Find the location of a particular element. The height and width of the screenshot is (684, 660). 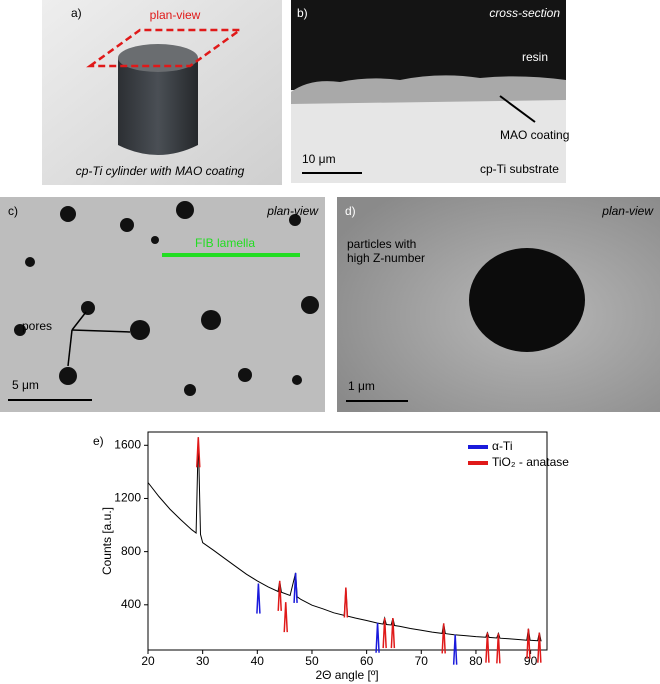

arrow is located at coordinates (517, 109).